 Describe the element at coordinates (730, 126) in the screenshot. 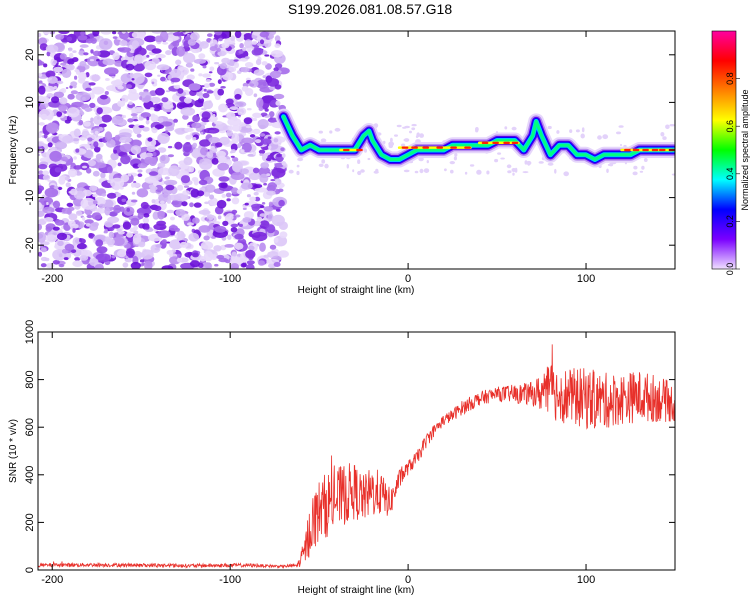

I see `colorbar-tick-label: 0.6` at that location.